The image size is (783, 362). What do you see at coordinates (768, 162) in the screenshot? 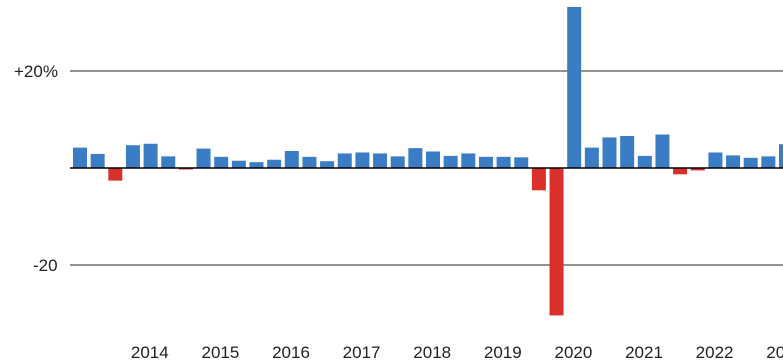
I see `bar-2023-q4` at bounding box center [768, 162].